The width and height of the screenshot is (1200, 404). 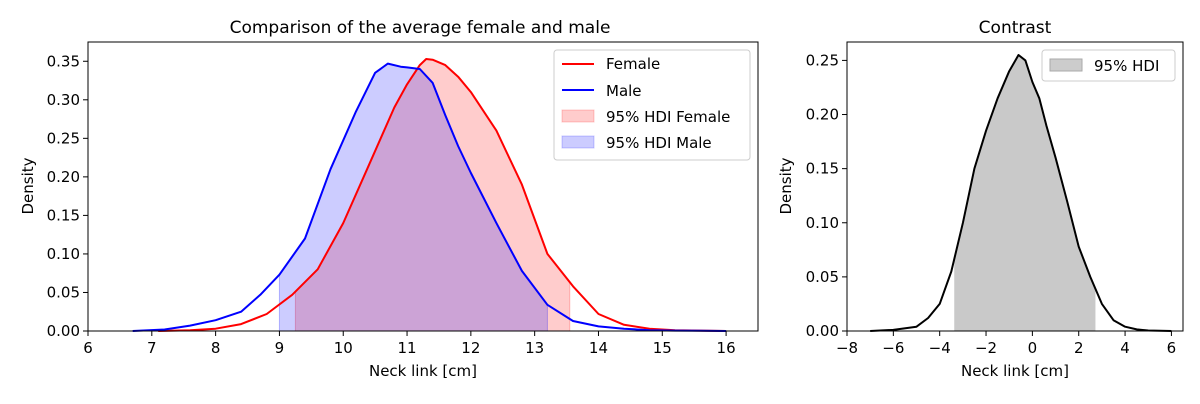 What do you see at coordinates (1033, 348) in the screenshot?
I see `x-tick-label: 0` at bounding box center [1033, 348].